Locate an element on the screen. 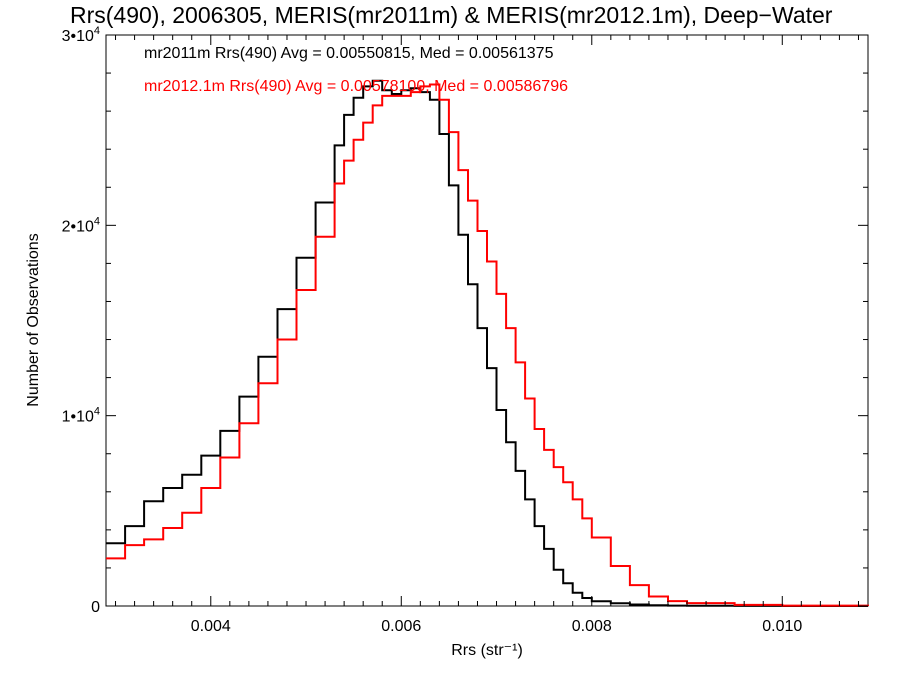 This screenshot has height=675, width=900. x-axis-label: Rrs (str⁻¹) is located at coordinates (487, 650).